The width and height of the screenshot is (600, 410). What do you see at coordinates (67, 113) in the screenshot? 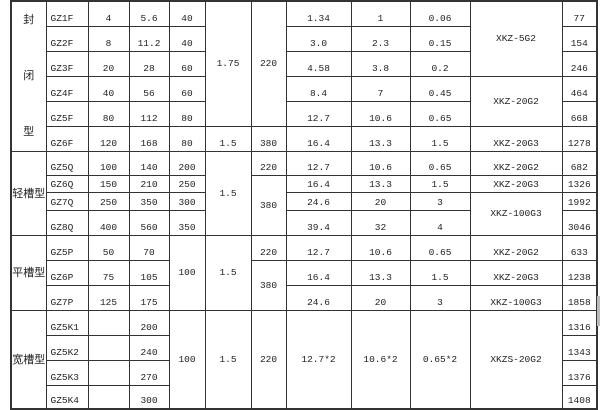
I see `model-cell: GZ5F` at bounding box center [67, 113].